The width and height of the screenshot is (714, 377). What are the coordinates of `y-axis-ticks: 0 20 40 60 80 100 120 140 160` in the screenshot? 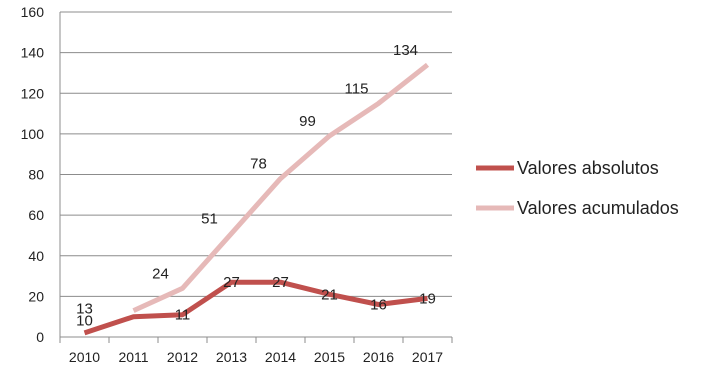 It's located at (33, 174).